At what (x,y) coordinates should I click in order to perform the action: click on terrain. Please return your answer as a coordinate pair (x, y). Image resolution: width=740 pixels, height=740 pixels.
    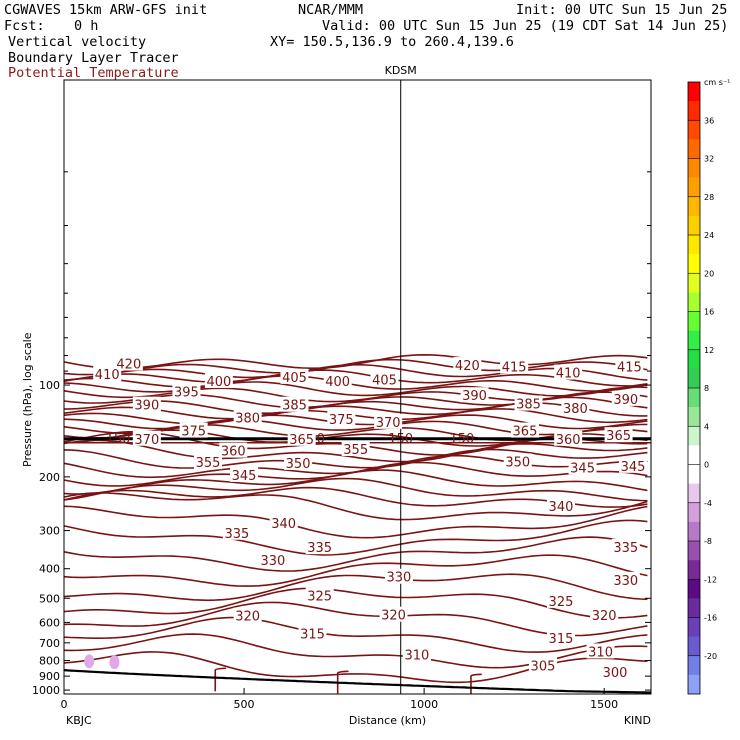
    Looking at the image, I should click on (357, 681).